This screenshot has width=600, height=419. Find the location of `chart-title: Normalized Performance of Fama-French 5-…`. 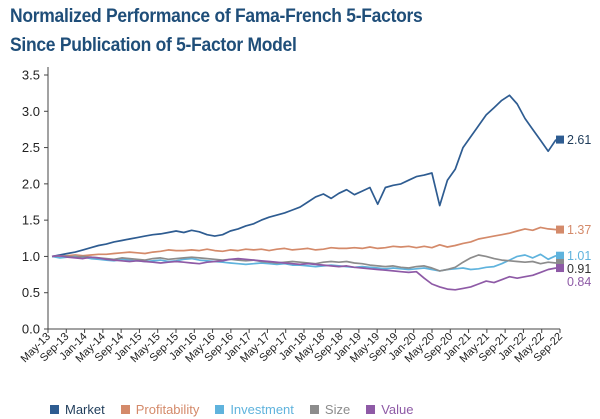

chart-title: Normalized Performance of Fama-French 5-… is located at coordinates (216, 16).